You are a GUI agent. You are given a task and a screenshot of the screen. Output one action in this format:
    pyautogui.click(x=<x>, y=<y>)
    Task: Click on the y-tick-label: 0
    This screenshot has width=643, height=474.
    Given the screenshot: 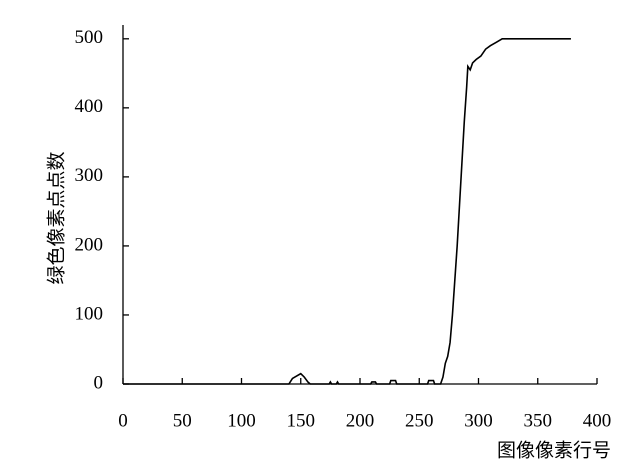 What is the action you would take?
    pyautogui.click(x=99, y=382)
    